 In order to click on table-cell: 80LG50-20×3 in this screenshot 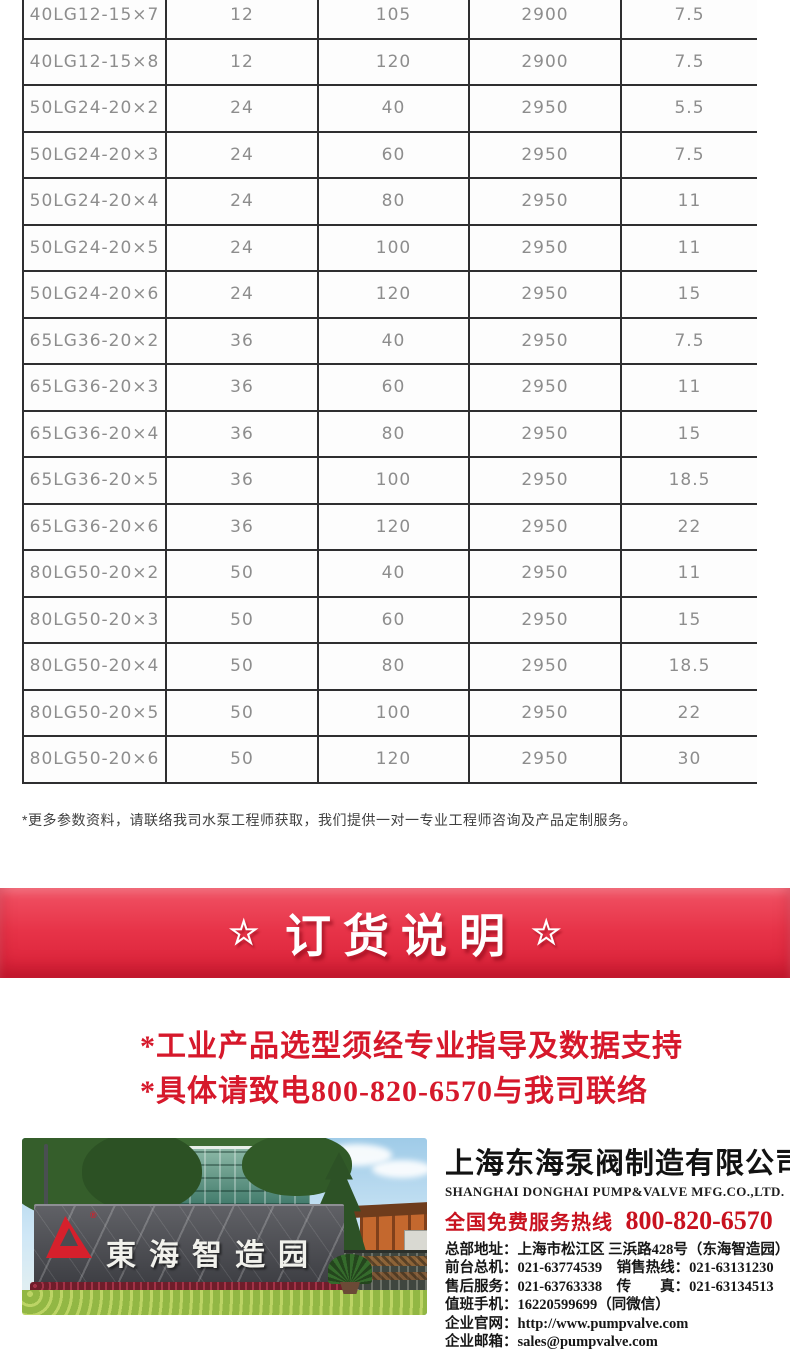, I will do `click(94, 619)`.